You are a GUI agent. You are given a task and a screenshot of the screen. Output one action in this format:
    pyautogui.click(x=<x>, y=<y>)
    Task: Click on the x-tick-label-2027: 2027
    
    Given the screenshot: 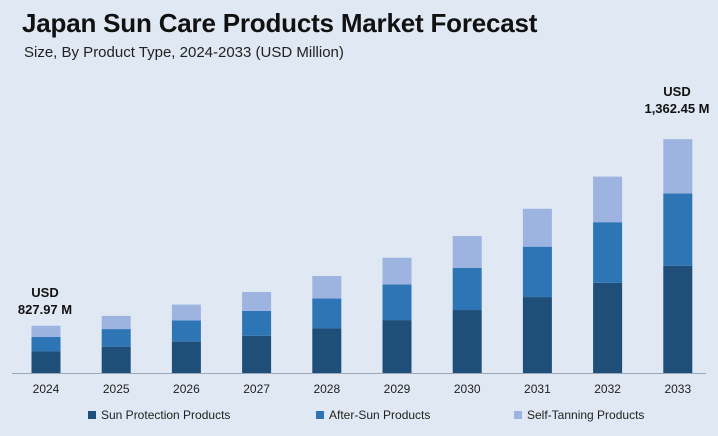 What is the action you would take?
    pyautogui.click(x=256, y=389)
    